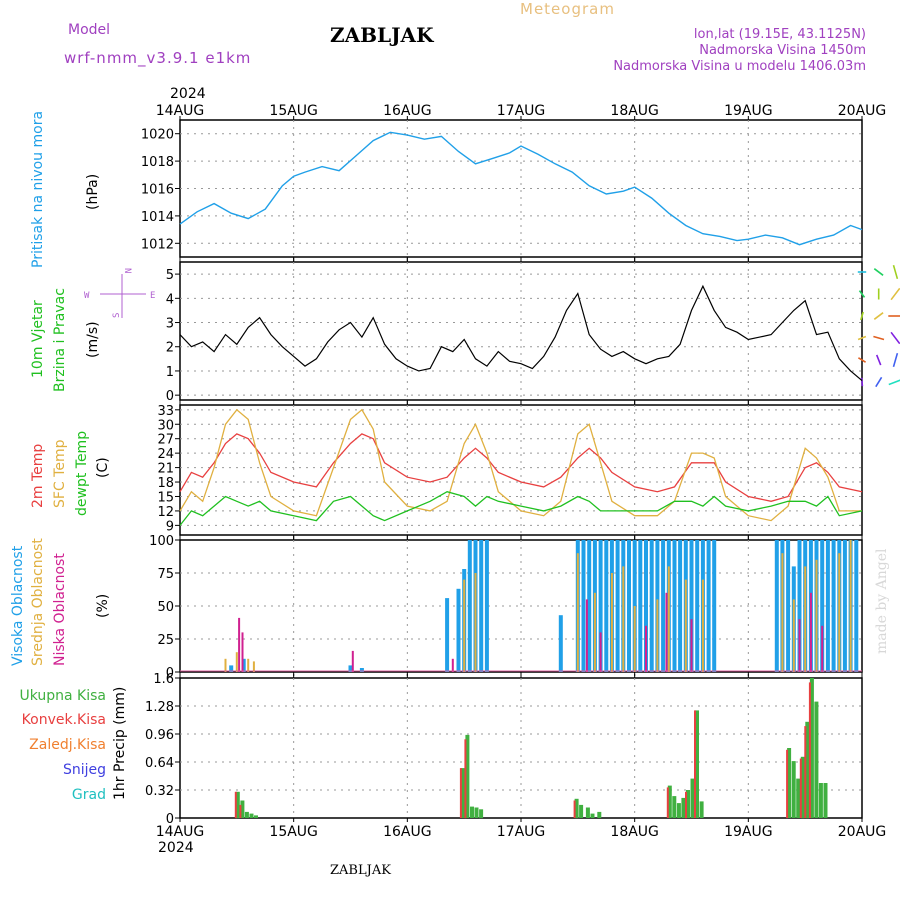 This screenshot has height=900, width=900. Describe the element at coordinates (157, 58) in the screenshot. I see `model-name: wrf-nmm_v3.9.1 e1km` at that location.